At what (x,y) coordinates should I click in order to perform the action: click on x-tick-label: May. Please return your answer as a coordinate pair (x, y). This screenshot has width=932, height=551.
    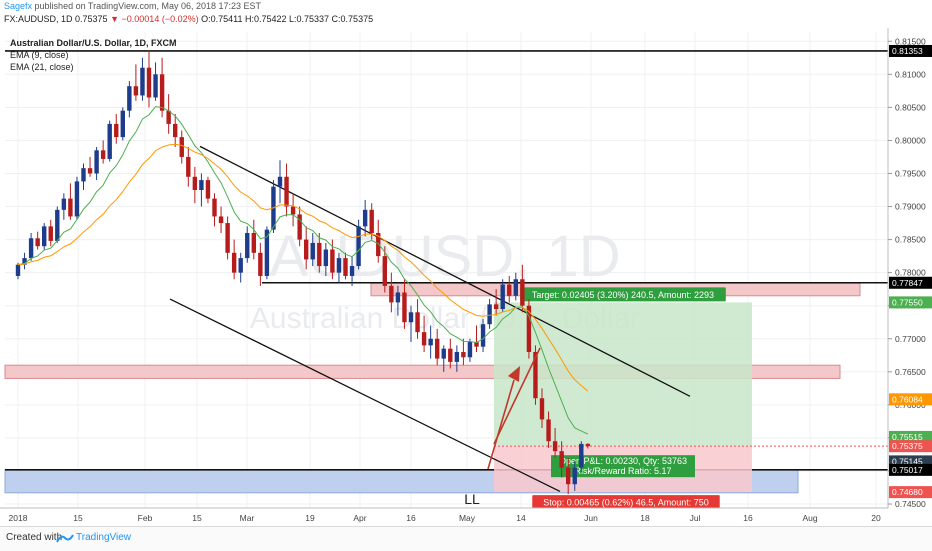
    Looking at the image, I should click on (467, 518).